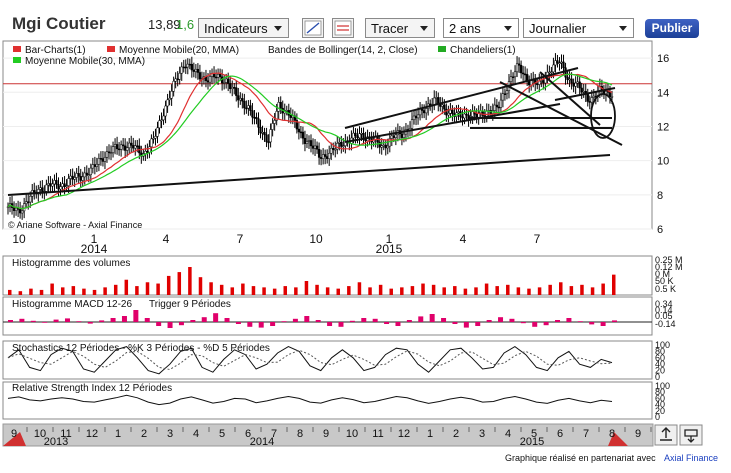 The image size is (731, 473). I want to click on timeline-month-label: 5, so click(222, 434).